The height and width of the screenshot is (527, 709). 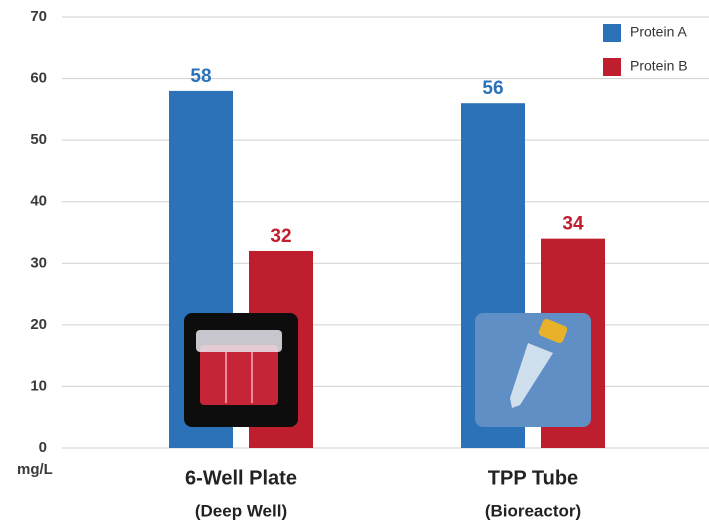 I want to click on y-tick-label: 70, so click(x=38, y=16).